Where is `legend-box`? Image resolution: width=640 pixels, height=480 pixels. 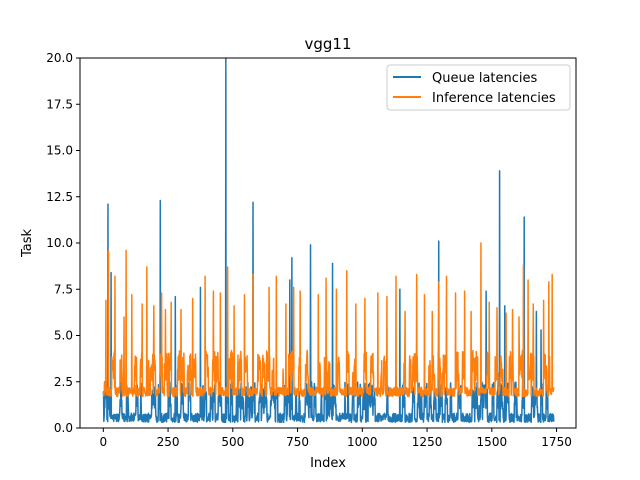 legend-box is located at coordinates (478, 87).